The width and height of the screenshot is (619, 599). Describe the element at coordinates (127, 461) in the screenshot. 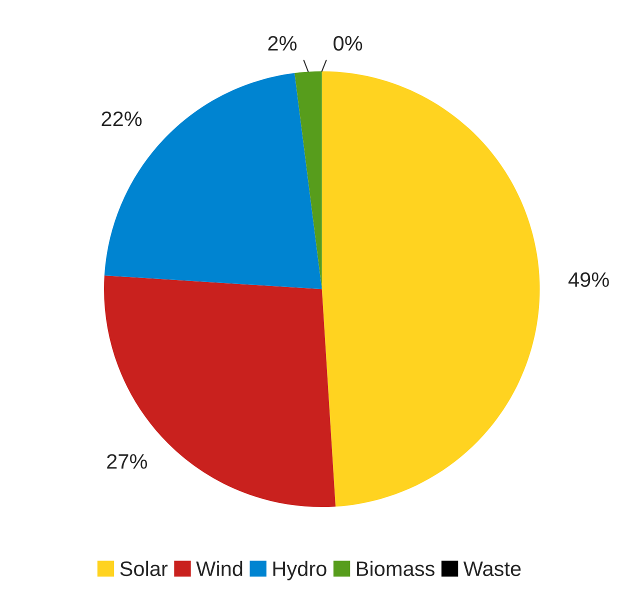

I see `data-label: 27%` at that location.